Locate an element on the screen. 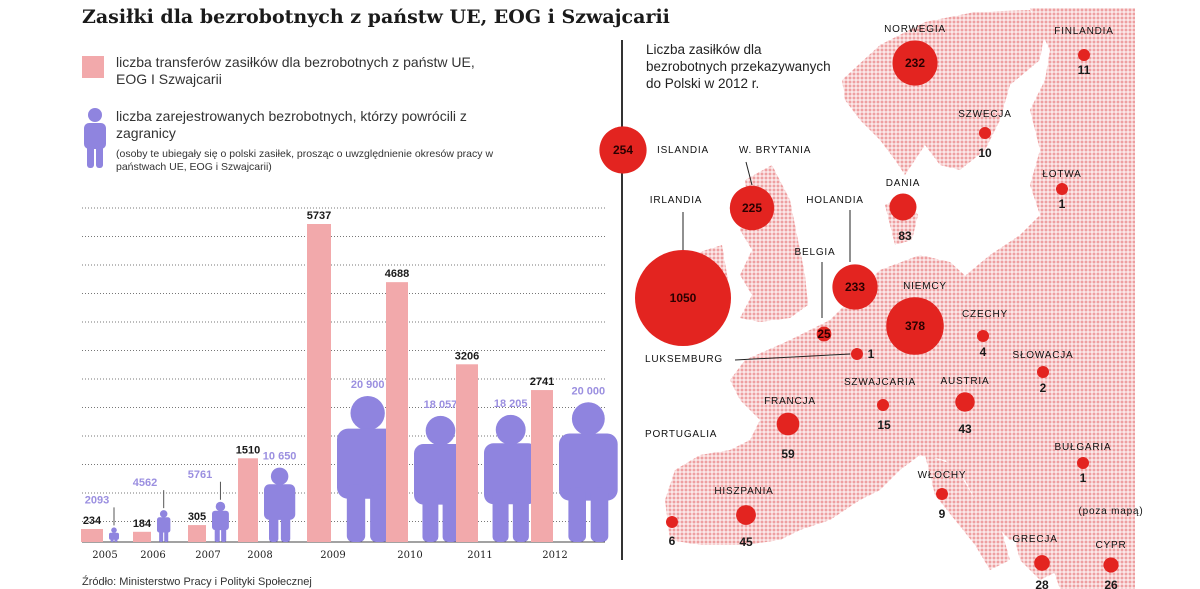 Image resolution: width=1200 pixels, height=589 pixels. bubble-value-label: 28 is located at coordinates (1042, 583).